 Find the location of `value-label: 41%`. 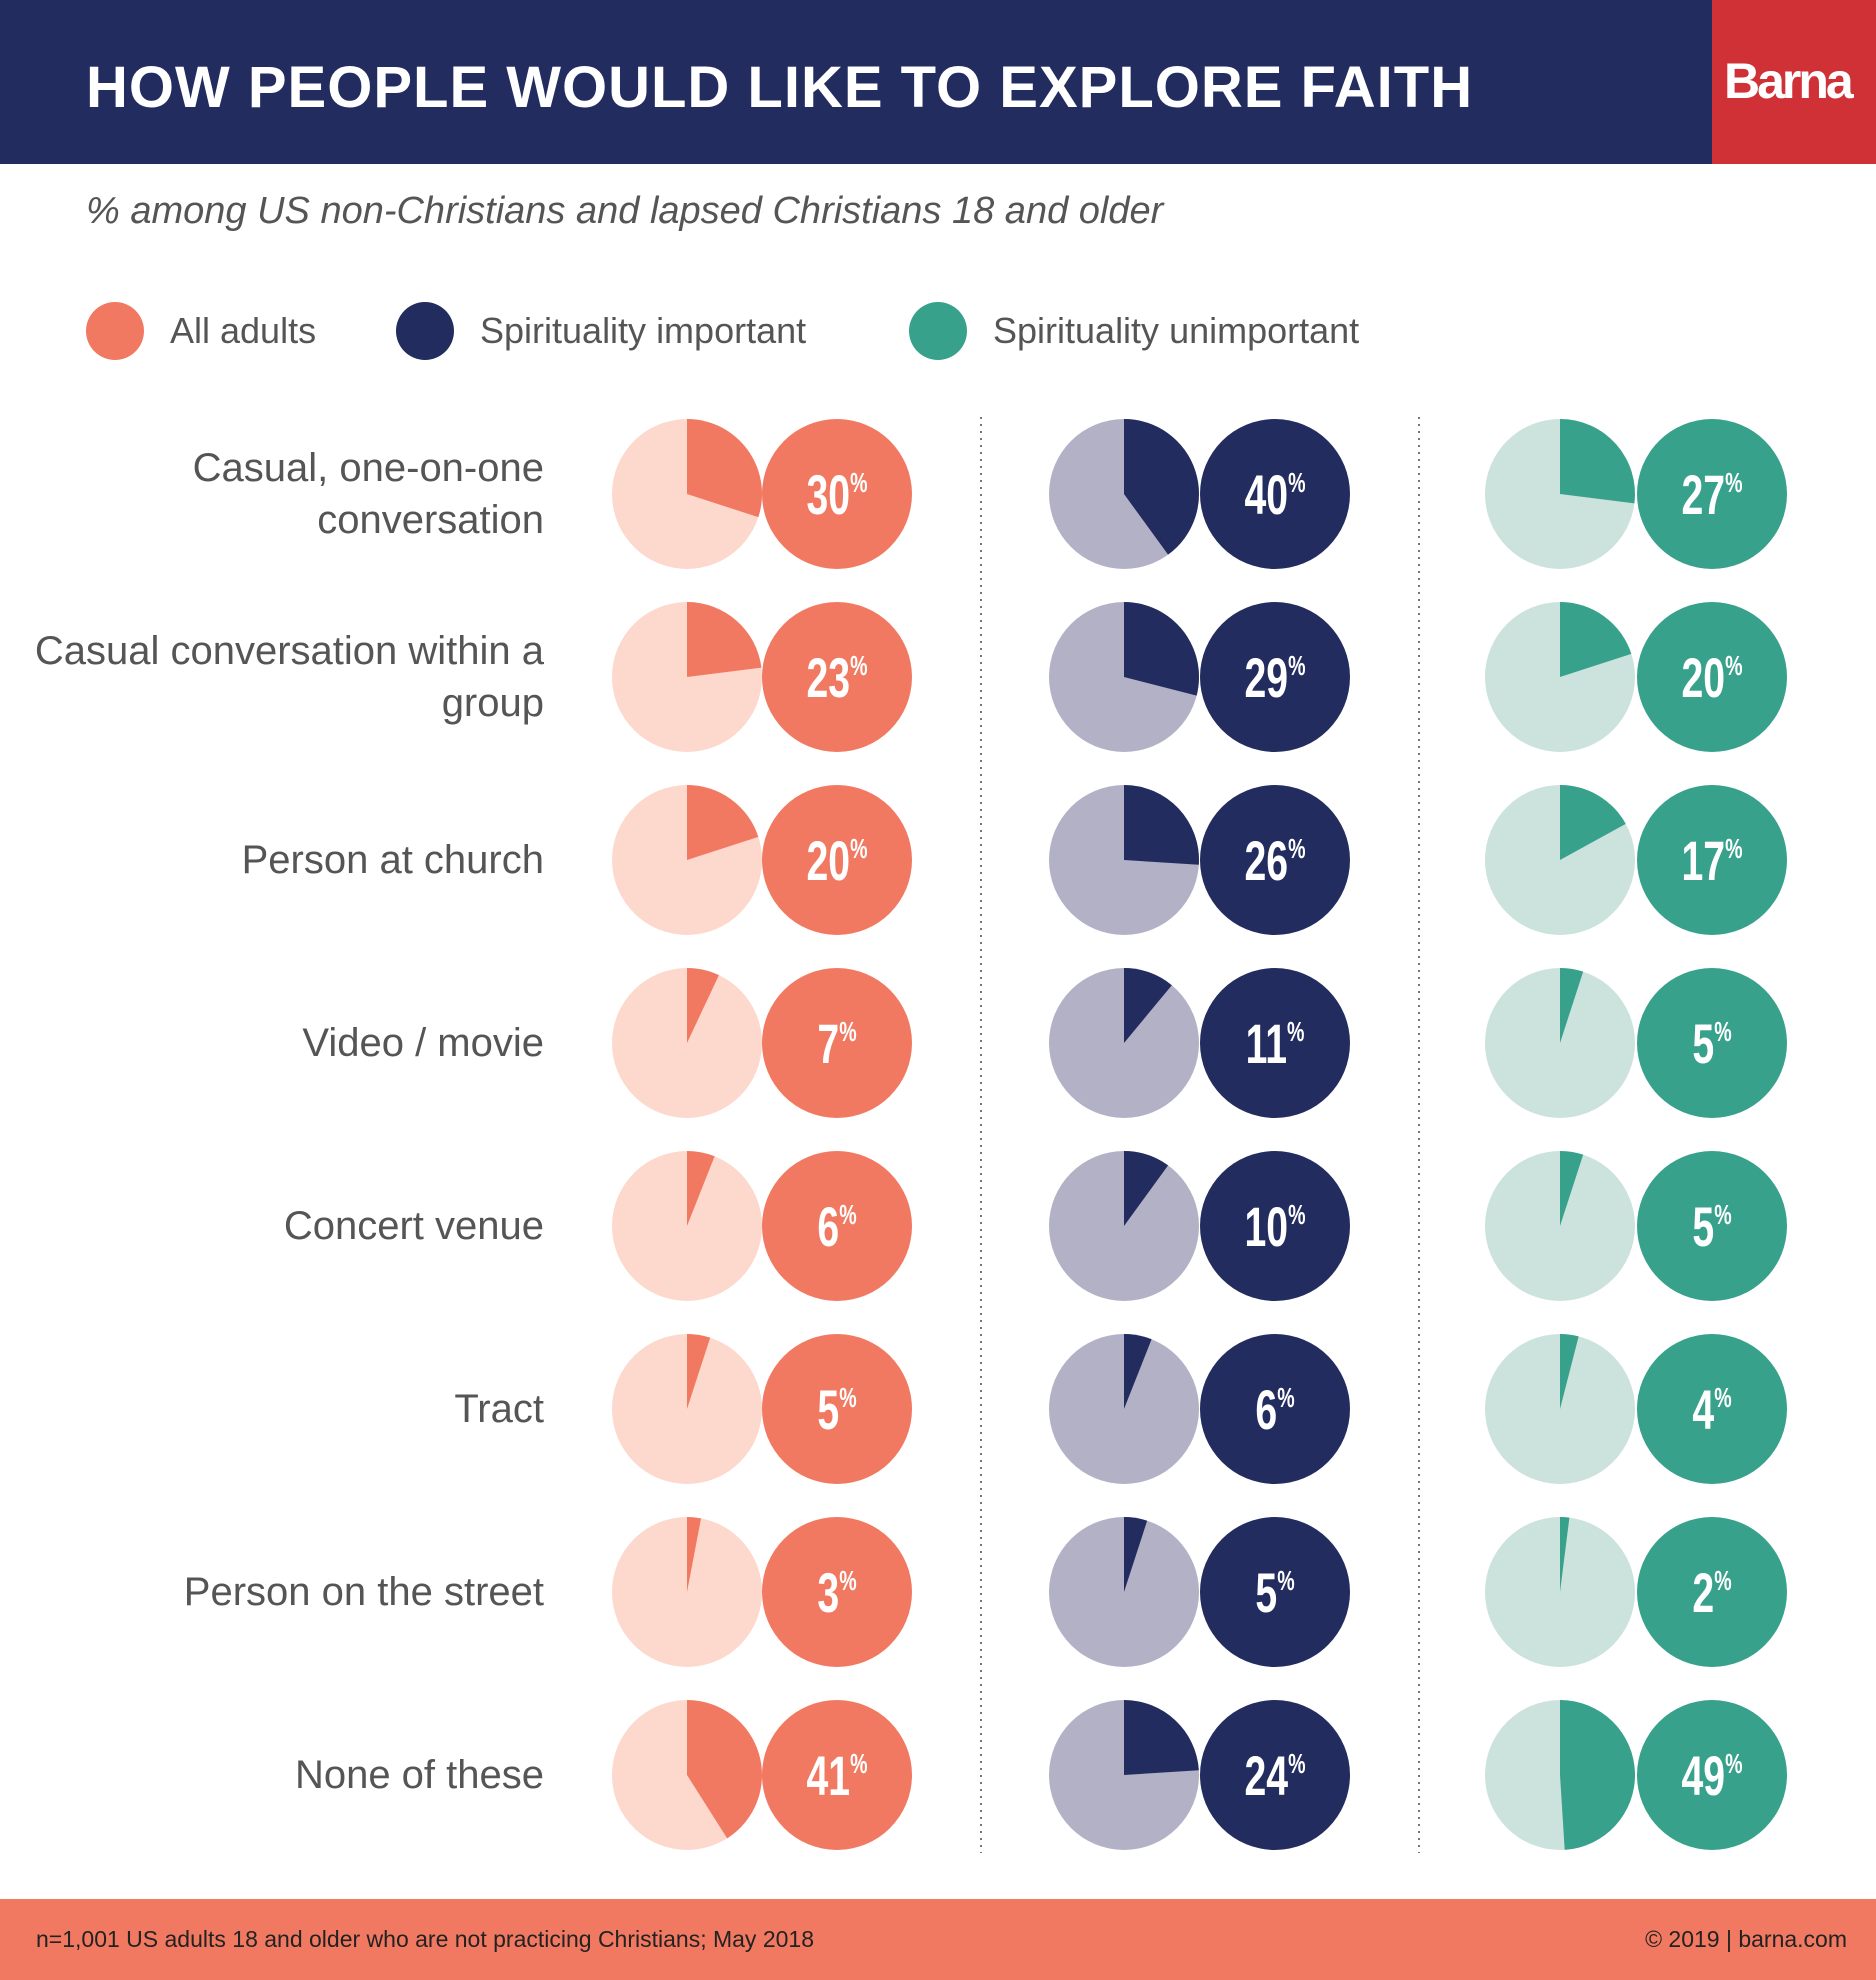

value-label: 41% is located at coordinates (836, 1776).